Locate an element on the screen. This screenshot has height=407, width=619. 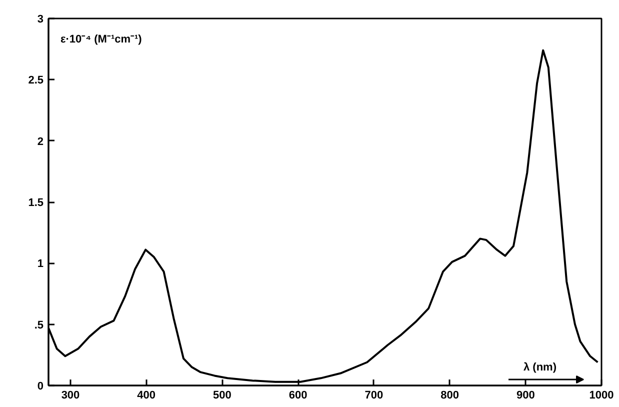
x-tick-label: 300 is located at coordinates (70, 396).